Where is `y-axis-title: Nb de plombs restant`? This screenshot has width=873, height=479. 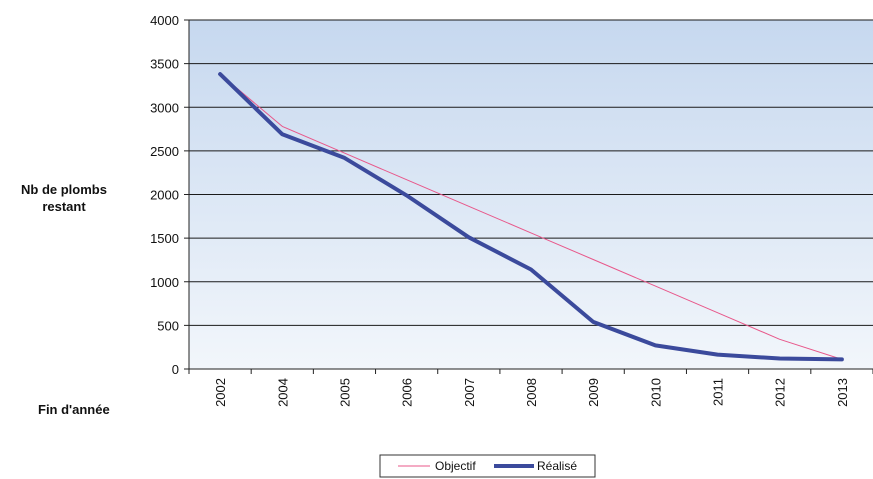
y-axis-title: Nb de plombs restant is located at coordinates (64, 198).